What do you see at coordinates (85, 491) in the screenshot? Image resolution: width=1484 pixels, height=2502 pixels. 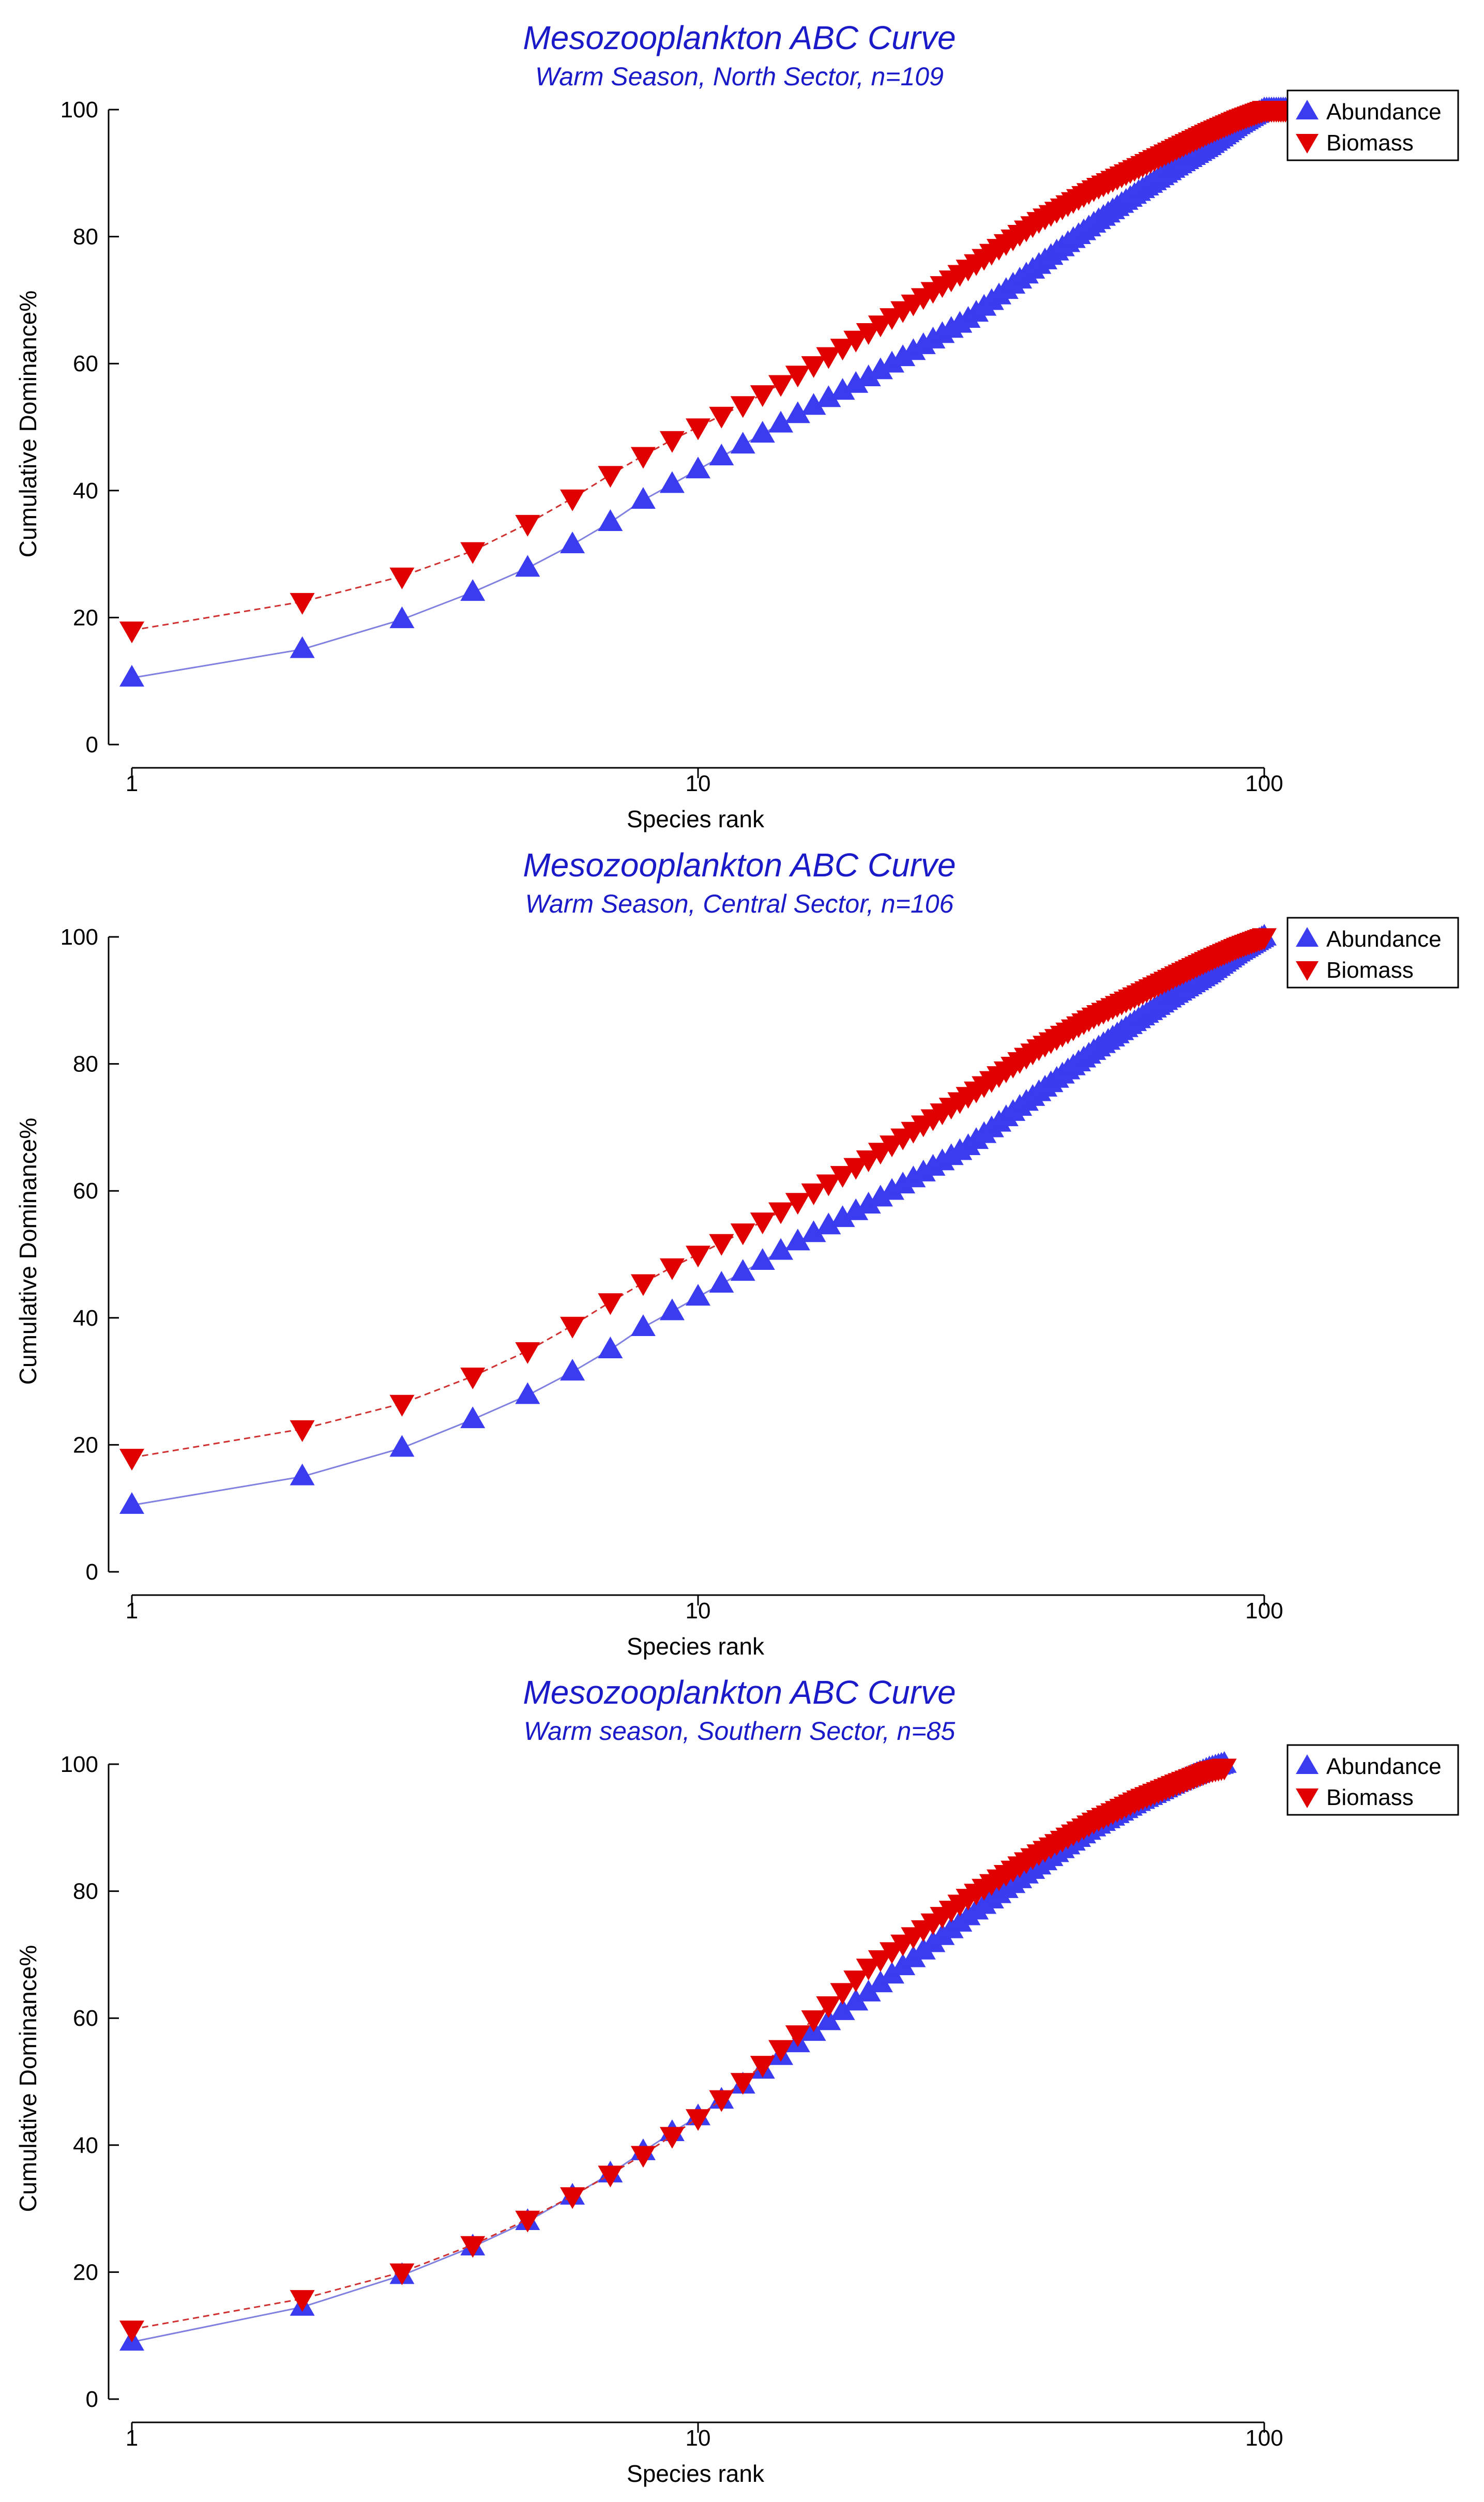 I see `y-tick-label: 40` at bounding box center [85, 491].